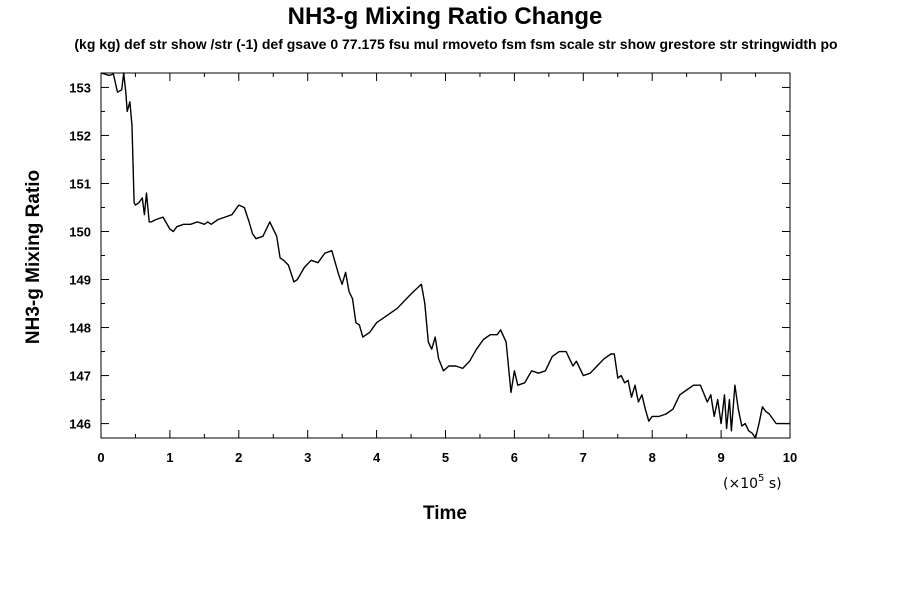  Describe the element at coordinates (80, 328) in the screenshot. I see `y-tick-label: 148` at that location.